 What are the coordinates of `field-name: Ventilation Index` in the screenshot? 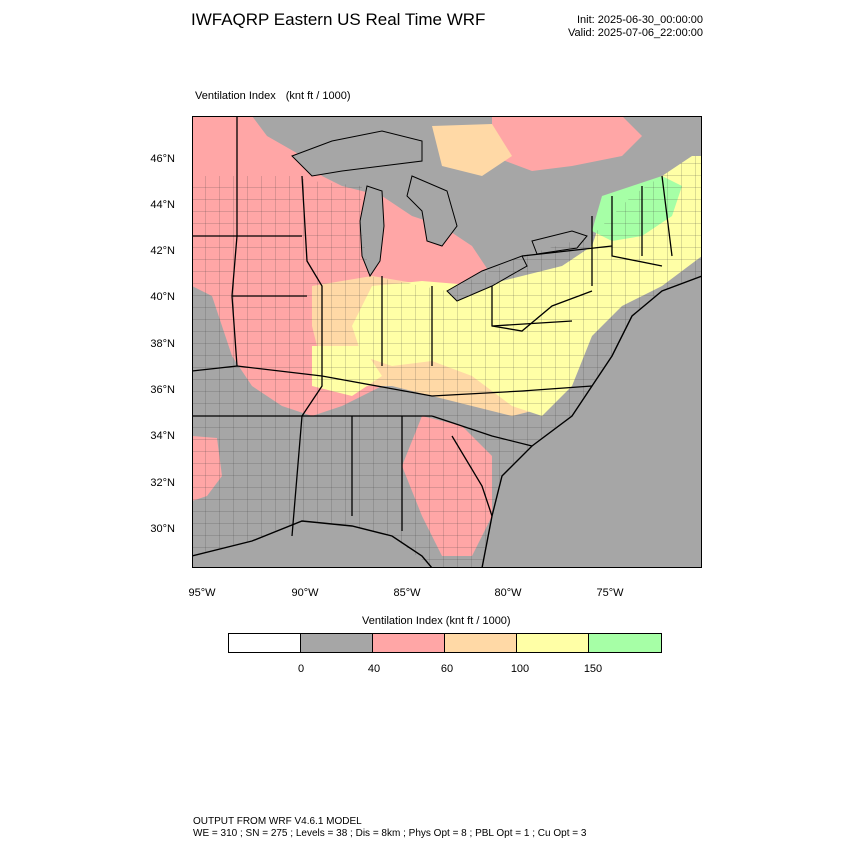 It's located at (235, 96).